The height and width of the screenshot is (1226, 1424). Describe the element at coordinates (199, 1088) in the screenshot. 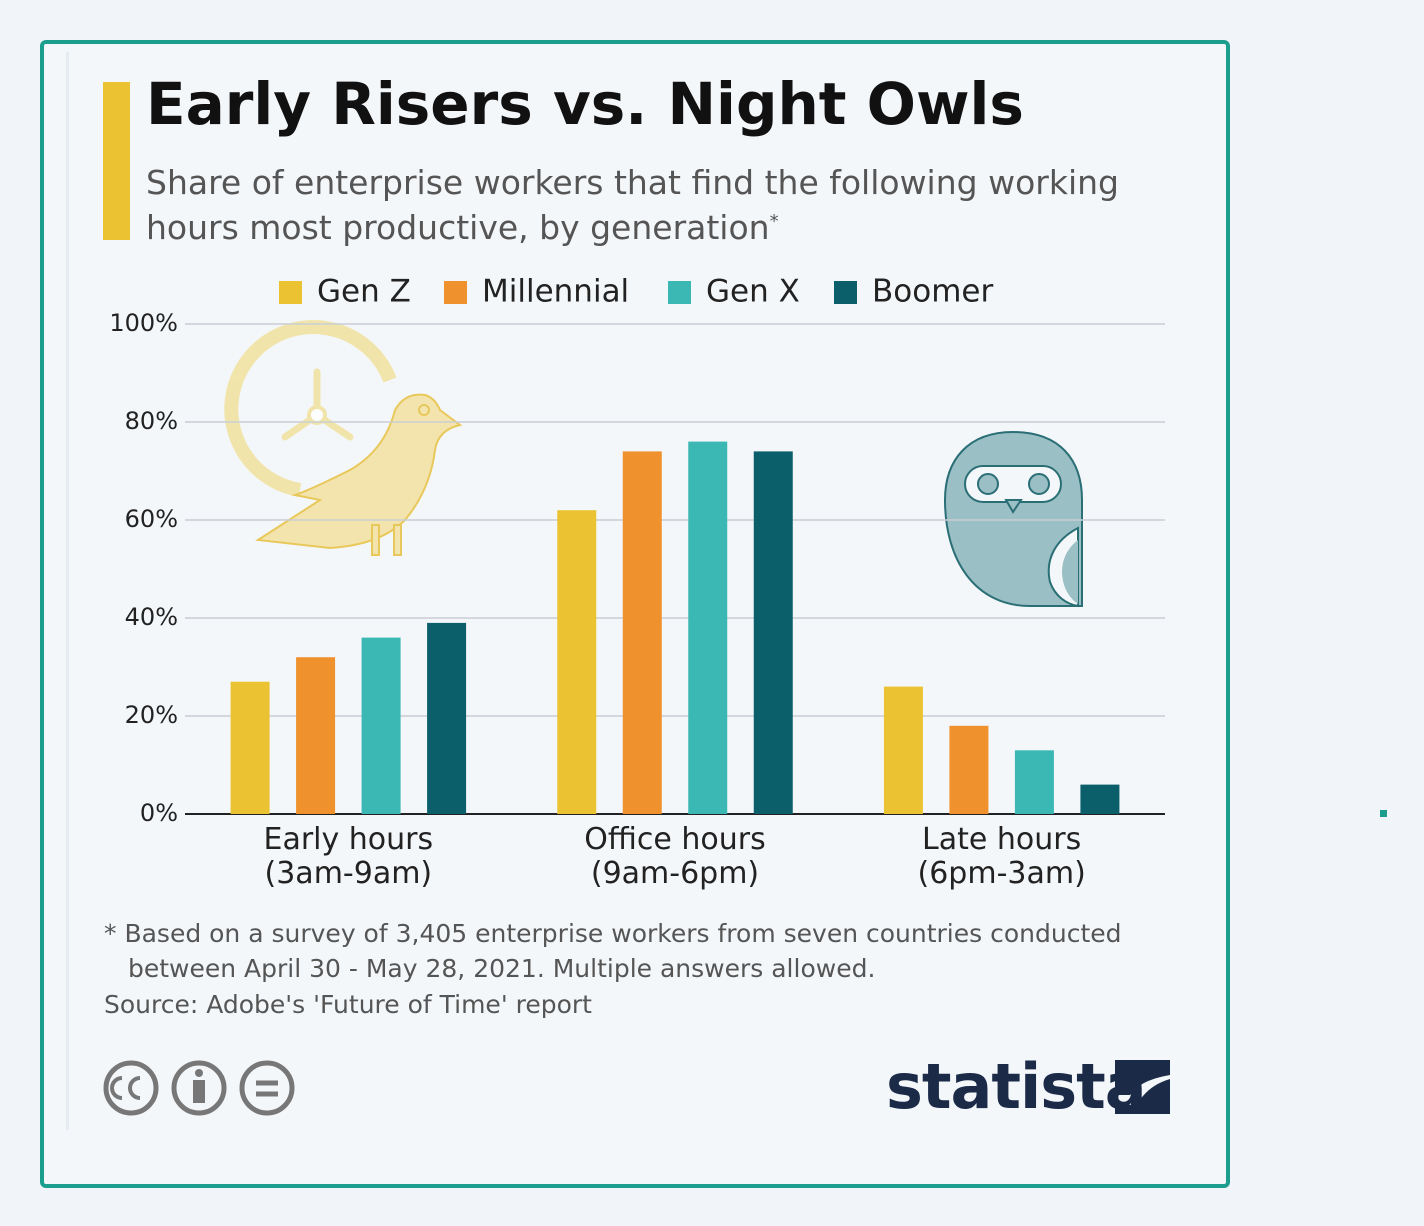

I see `license-icons` at that location.